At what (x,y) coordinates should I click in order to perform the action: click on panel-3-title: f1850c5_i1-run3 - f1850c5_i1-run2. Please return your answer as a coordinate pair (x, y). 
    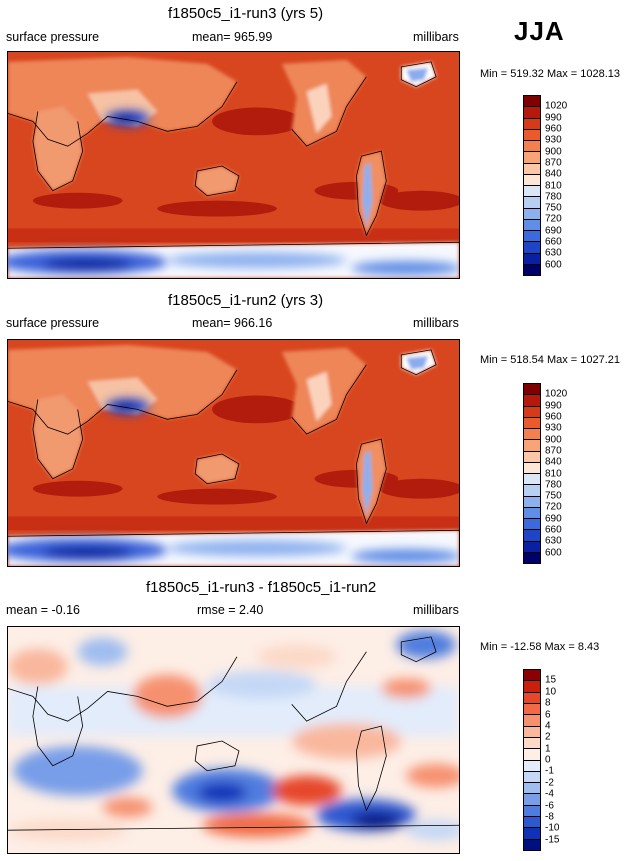
    Looking at the image, I should click on (261, 587).